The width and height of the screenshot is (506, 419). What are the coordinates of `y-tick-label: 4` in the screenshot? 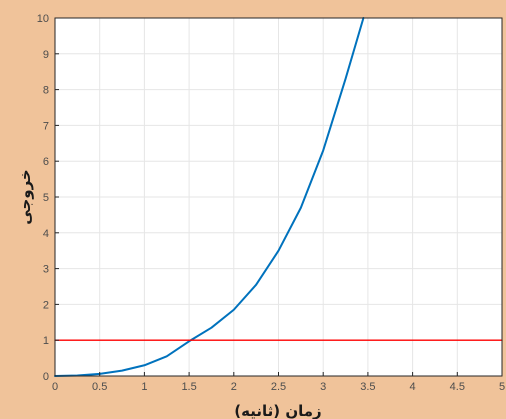 It's located at (46, 234).